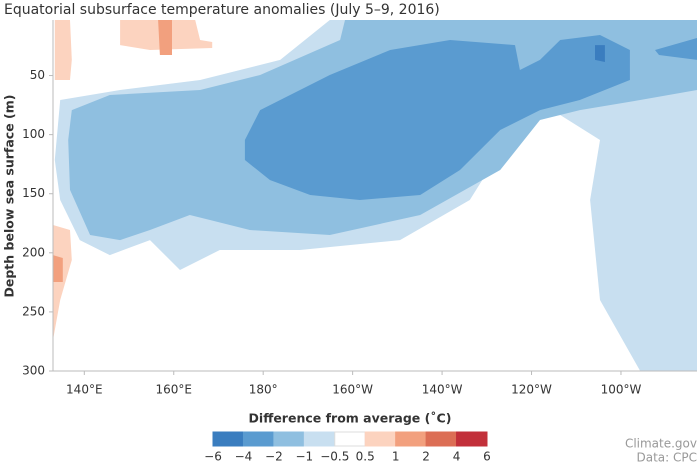  I want to click on y-tick-label: 150, so click(33, 193).